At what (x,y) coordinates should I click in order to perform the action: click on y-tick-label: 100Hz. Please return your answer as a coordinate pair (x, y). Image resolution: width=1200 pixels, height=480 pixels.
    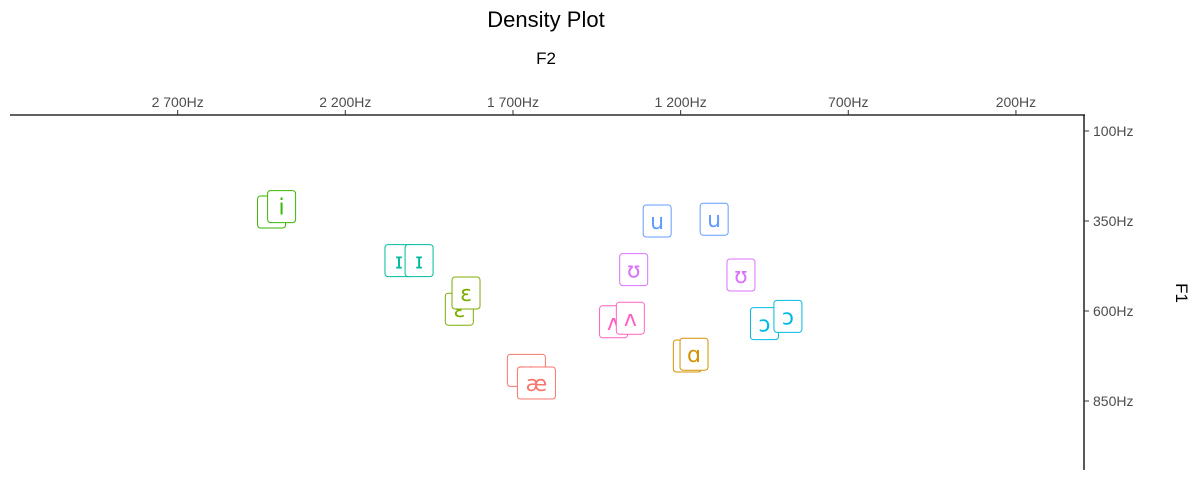
    Looking at the image, I should click on (1113, 131).